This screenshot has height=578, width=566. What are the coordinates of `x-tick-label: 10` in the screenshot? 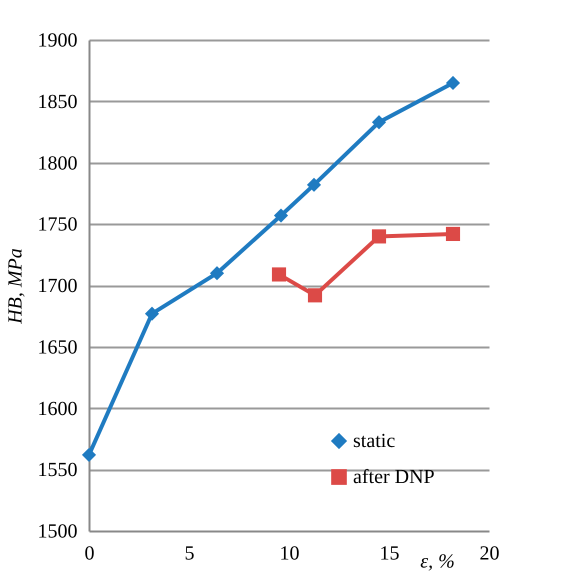 It's located at (290, 553).